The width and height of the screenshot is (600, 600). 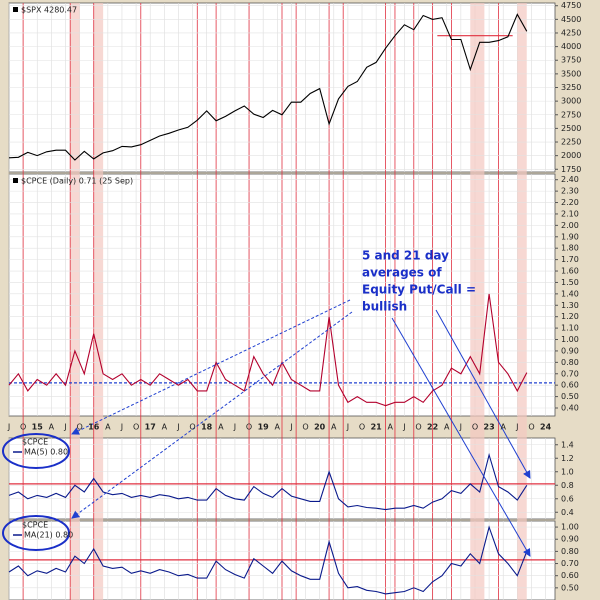 I want to click on y-tick-label: 1750, so click(x=571, y=169).